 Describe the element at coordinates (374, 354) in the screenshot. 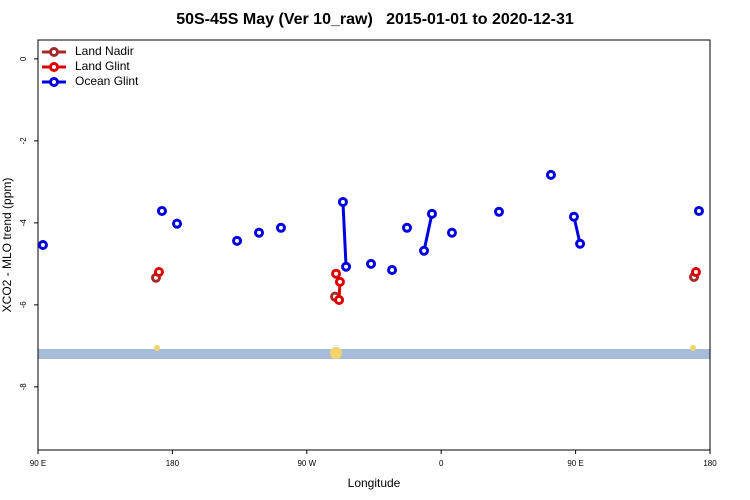

I see `surface-band` at that location.